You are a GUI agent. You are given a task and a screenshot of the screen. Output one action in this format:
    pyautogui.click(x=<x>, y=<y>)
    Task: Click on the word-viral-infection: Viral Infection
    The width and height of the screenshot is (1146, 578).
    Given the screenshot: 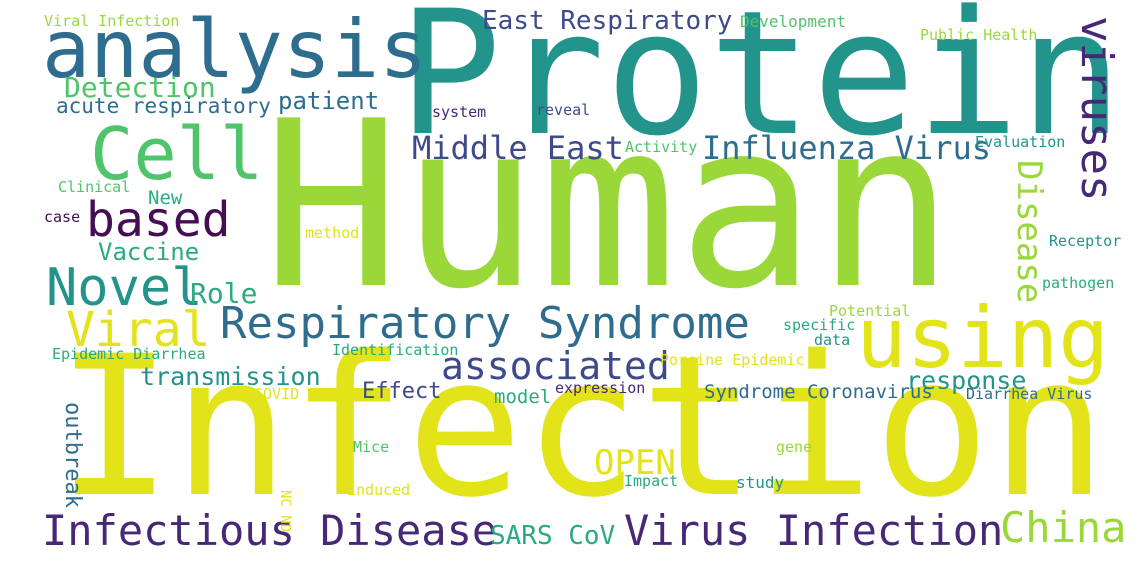 What is the action you would take?
    pyautogui.click(x=112, y=21)
    